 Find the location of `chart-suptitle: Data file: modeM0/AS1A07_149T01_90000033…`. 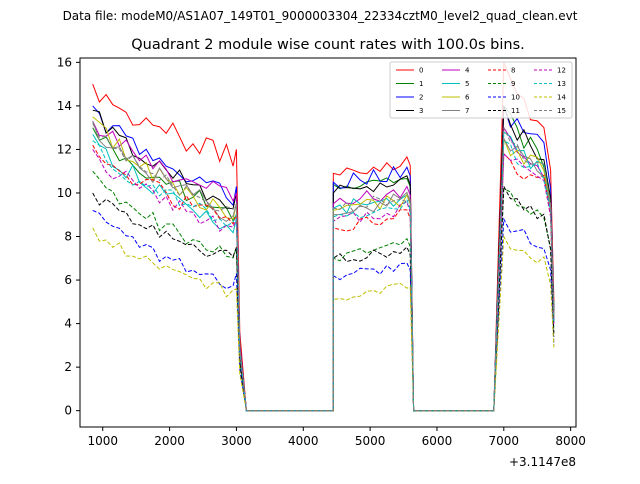

chart-suptitle: Data file: modeM0/AS1A07_149T01_90000033… is located at coordinates (320, 16).